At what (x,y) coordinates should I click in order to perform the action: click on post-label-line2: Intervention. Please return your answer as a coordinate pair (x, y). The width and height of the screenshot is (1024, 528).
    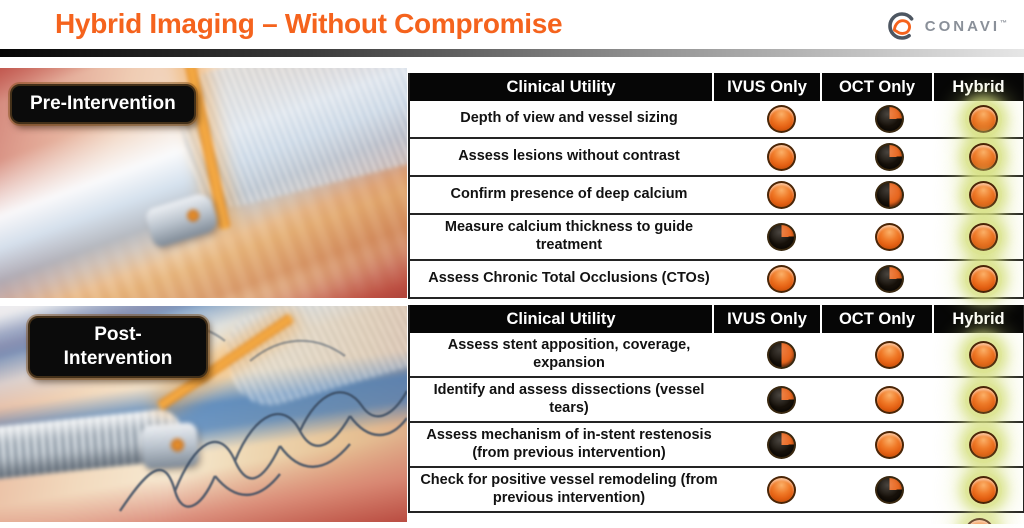
    Looking at the image, I should click on (118, 358).